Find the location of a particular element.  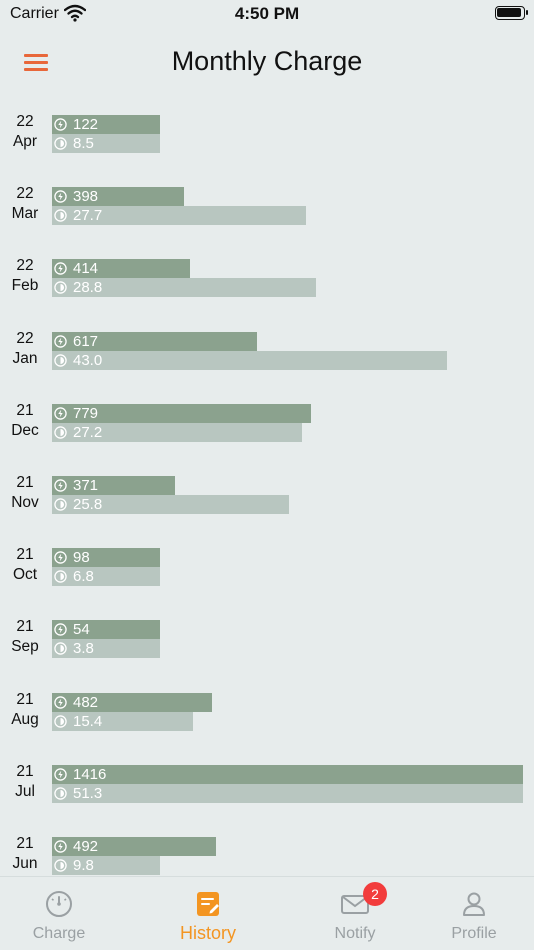

tab-notify: Notify 2 is located at coordinates (355, 913).